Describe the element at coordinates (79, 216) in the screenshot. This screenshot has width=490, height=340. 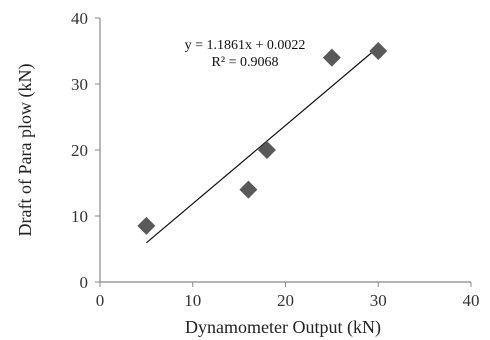
I see `y-tick-label: 10` at that location.